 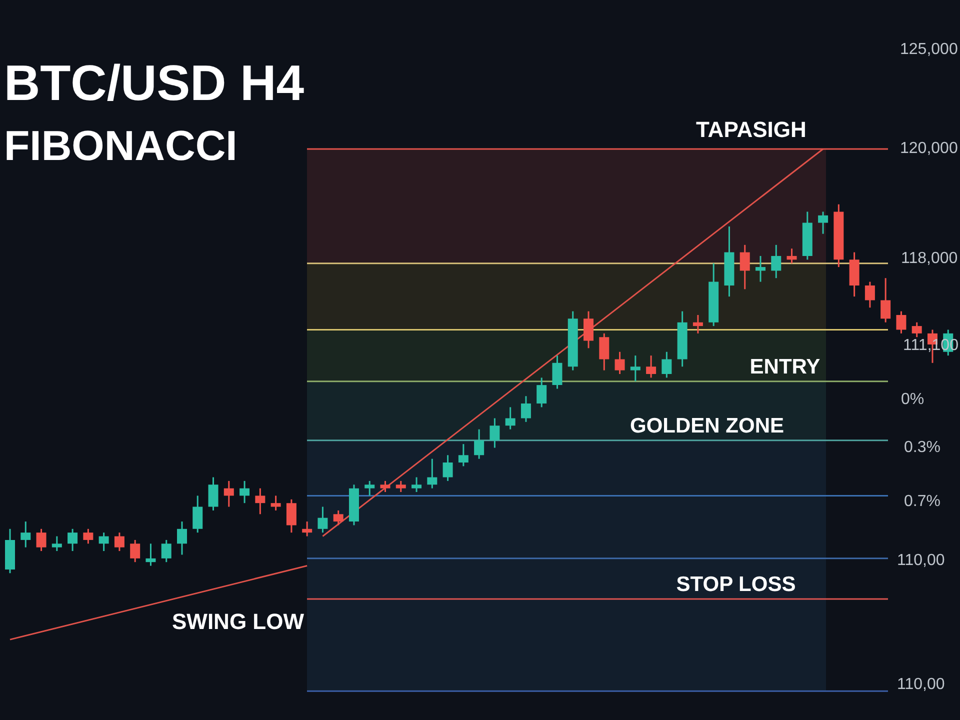 I want to click on chart-title: BTC/USD H4, so click(x=154, y=83).